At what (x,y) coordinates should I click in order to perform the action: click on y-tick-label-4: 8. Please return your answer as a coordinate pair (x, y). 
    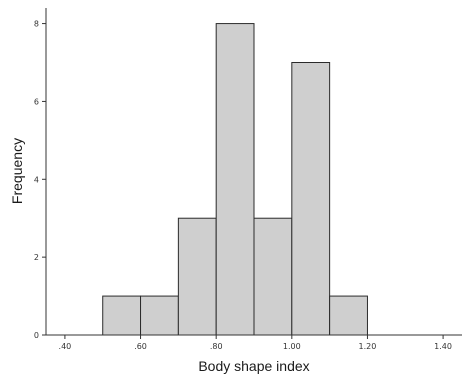
    Looking at the image, I should click on (36, 24).